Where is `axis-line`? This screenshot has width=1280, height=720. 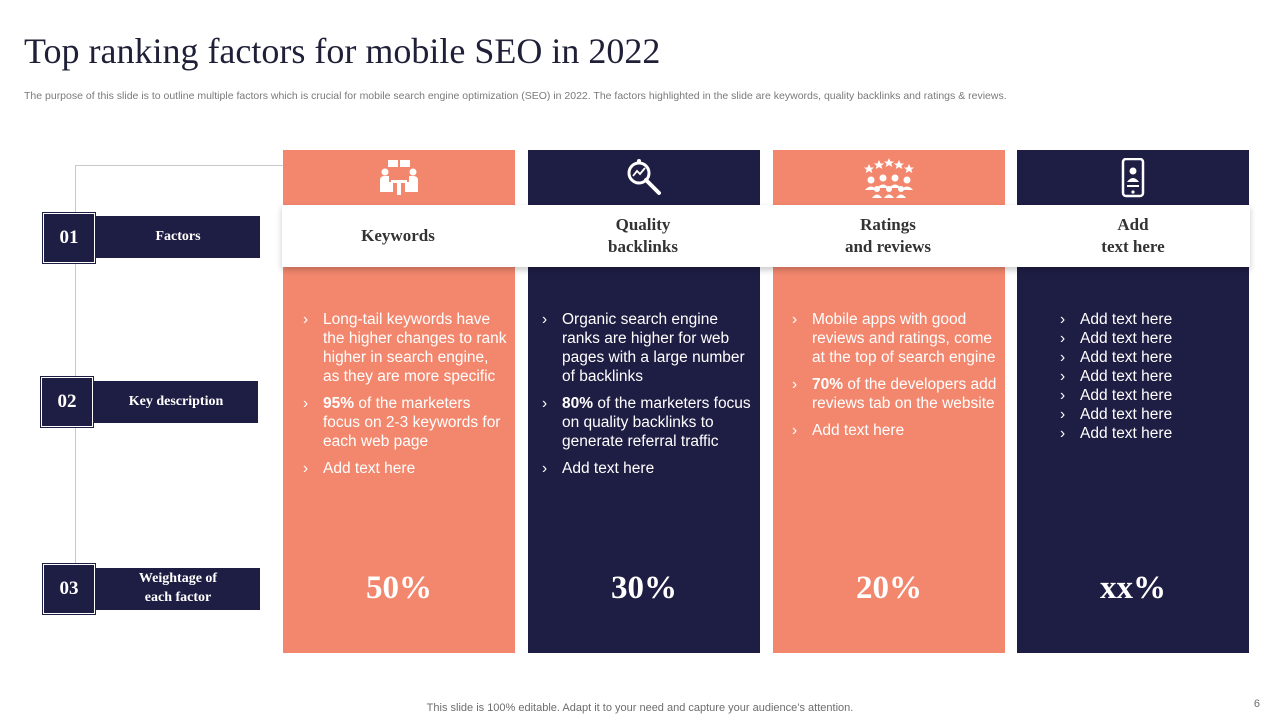 axis-line is located at coordinates (75, 375).